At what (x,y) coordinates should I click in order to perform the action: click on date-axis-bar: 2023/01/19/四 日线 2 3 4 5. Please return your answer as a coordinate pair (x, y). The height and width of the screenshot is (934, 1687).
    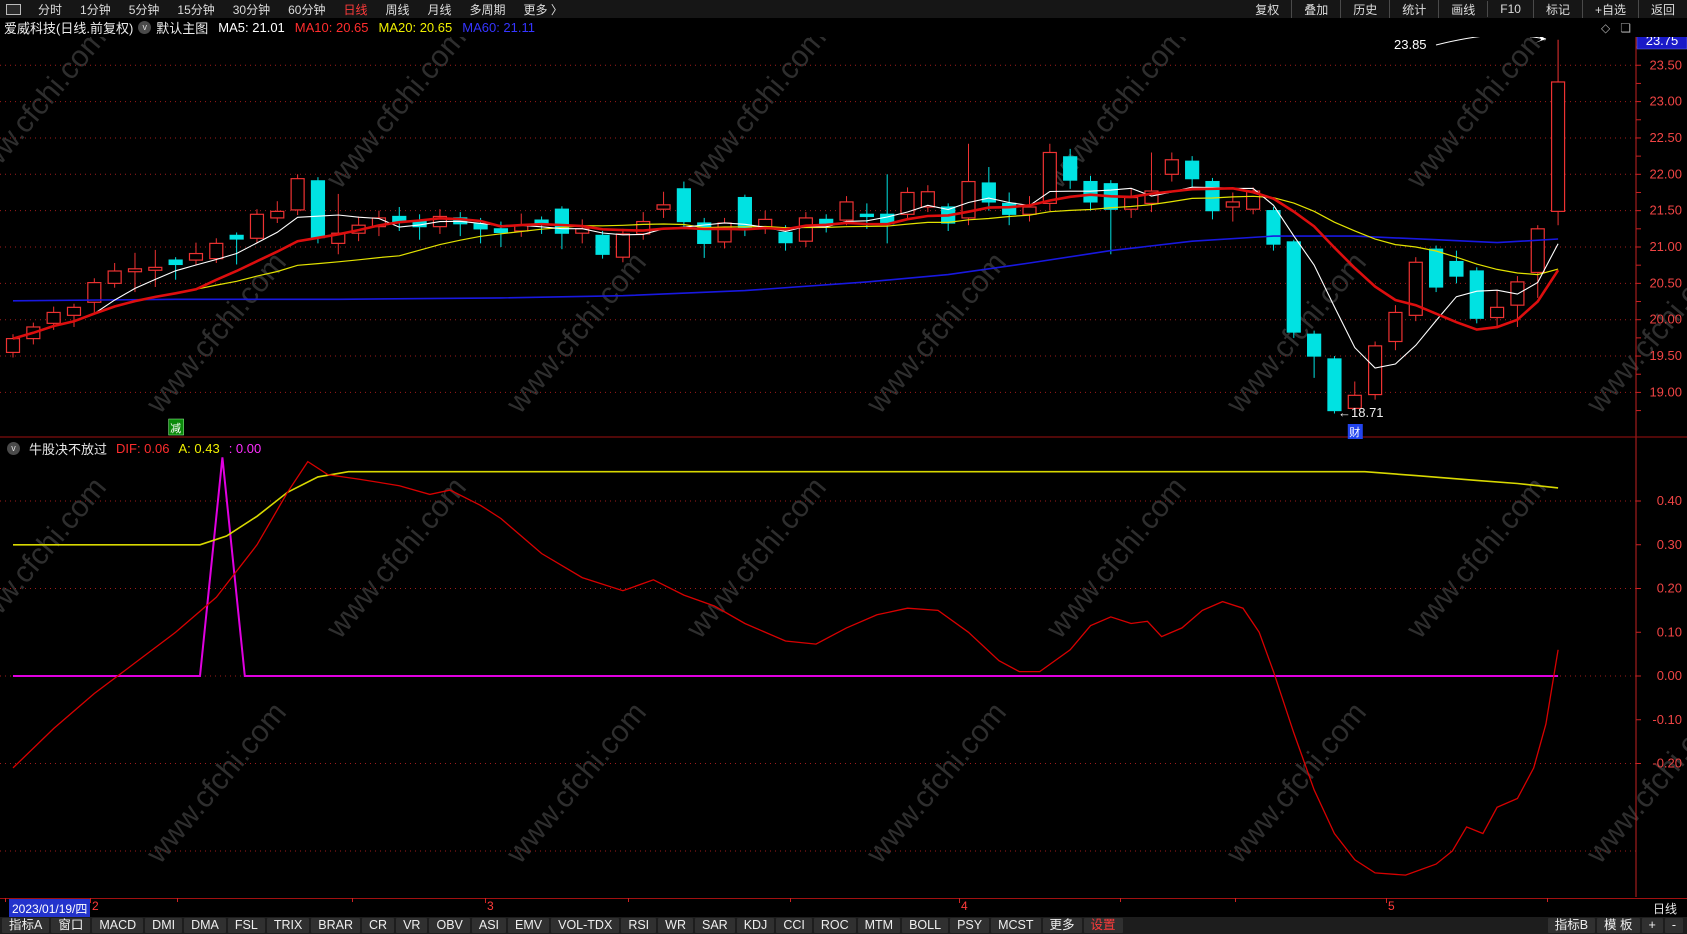
    Looking at the image, I should click on (843, 908).